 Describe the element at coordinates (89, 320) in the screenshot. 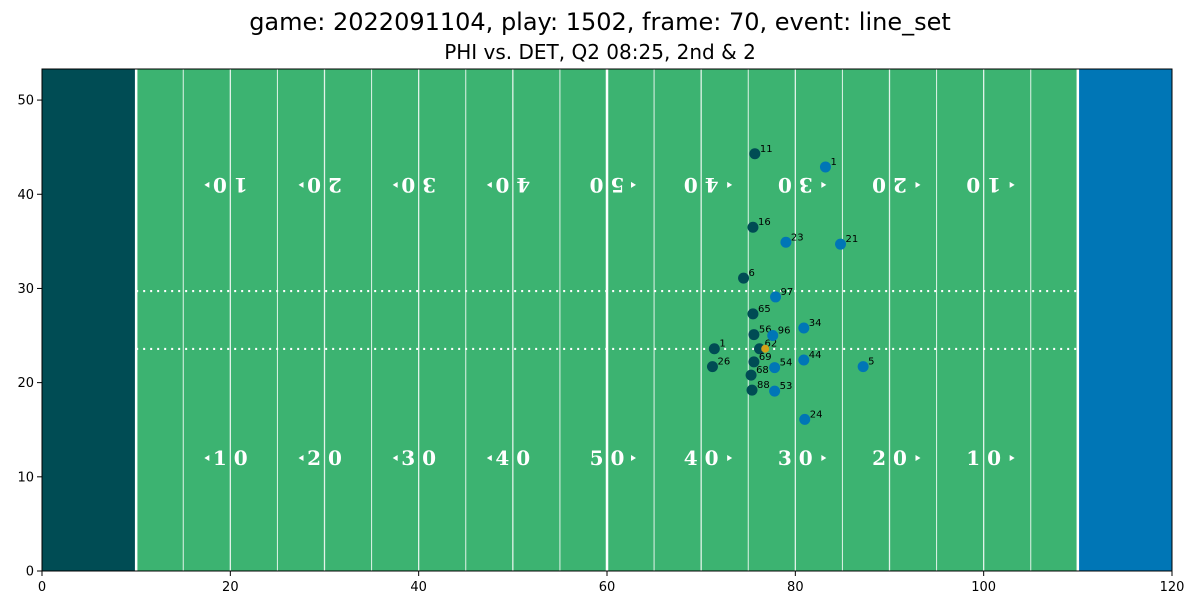

I see `left-endzone` at that location.